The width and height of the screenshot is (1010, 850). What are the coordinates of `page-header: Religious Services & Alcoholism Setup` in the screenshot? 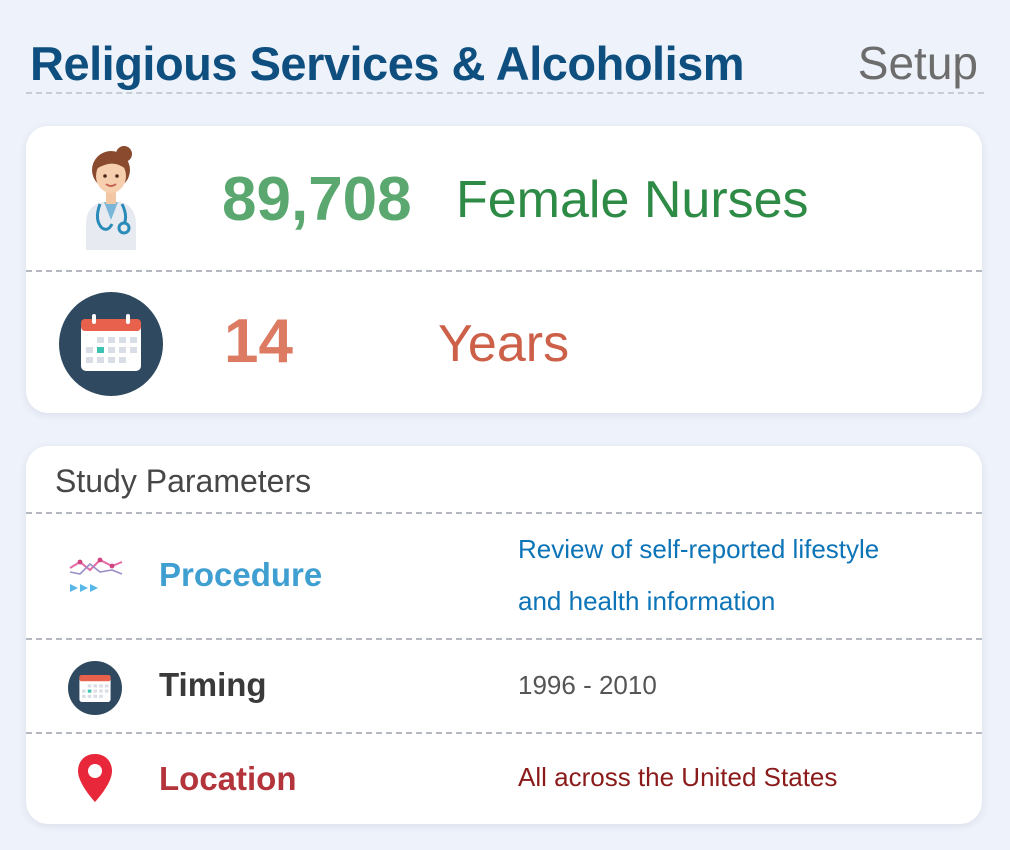 It's located at (505, 57).